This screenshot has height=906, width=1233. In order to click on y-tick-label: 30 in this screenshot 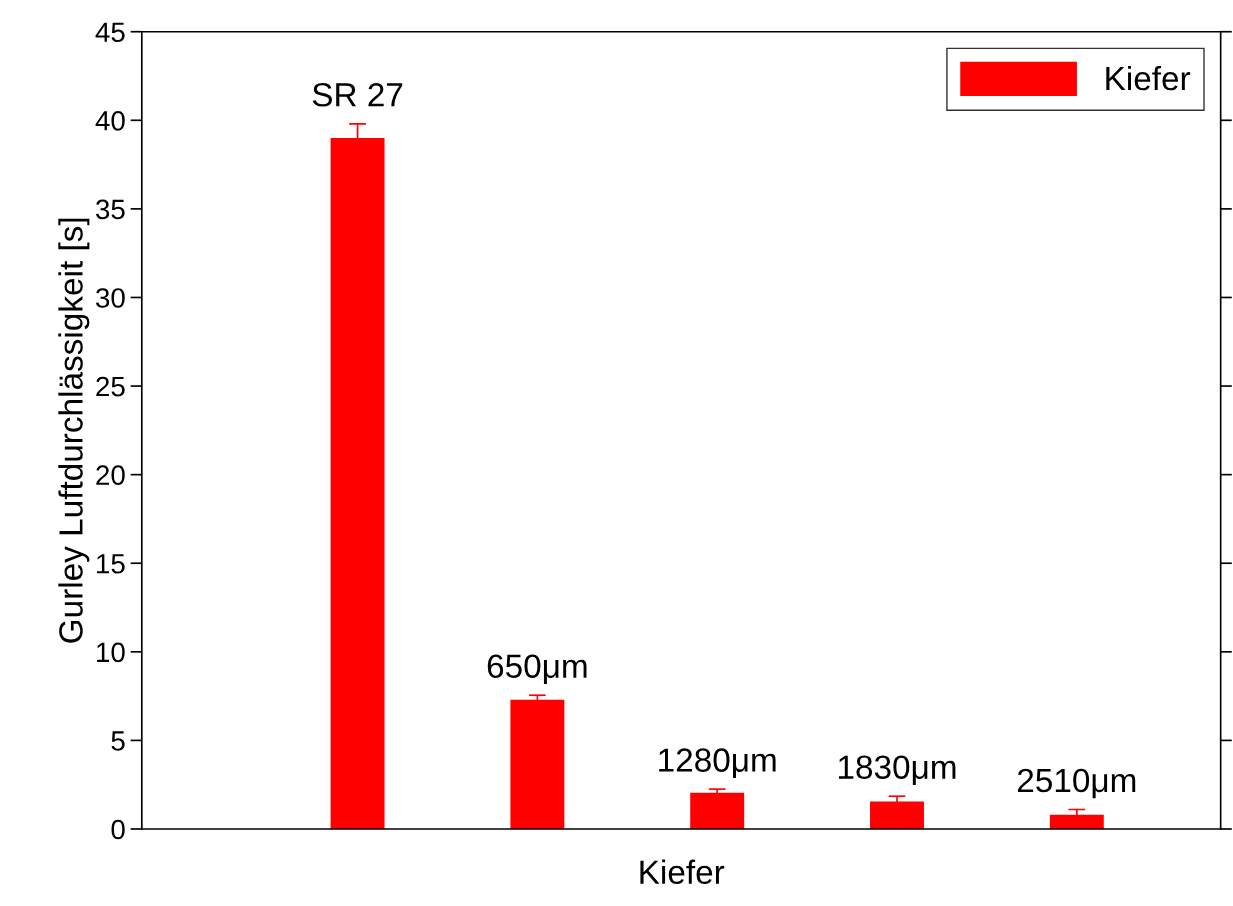, I will do `click(110, 298)`.